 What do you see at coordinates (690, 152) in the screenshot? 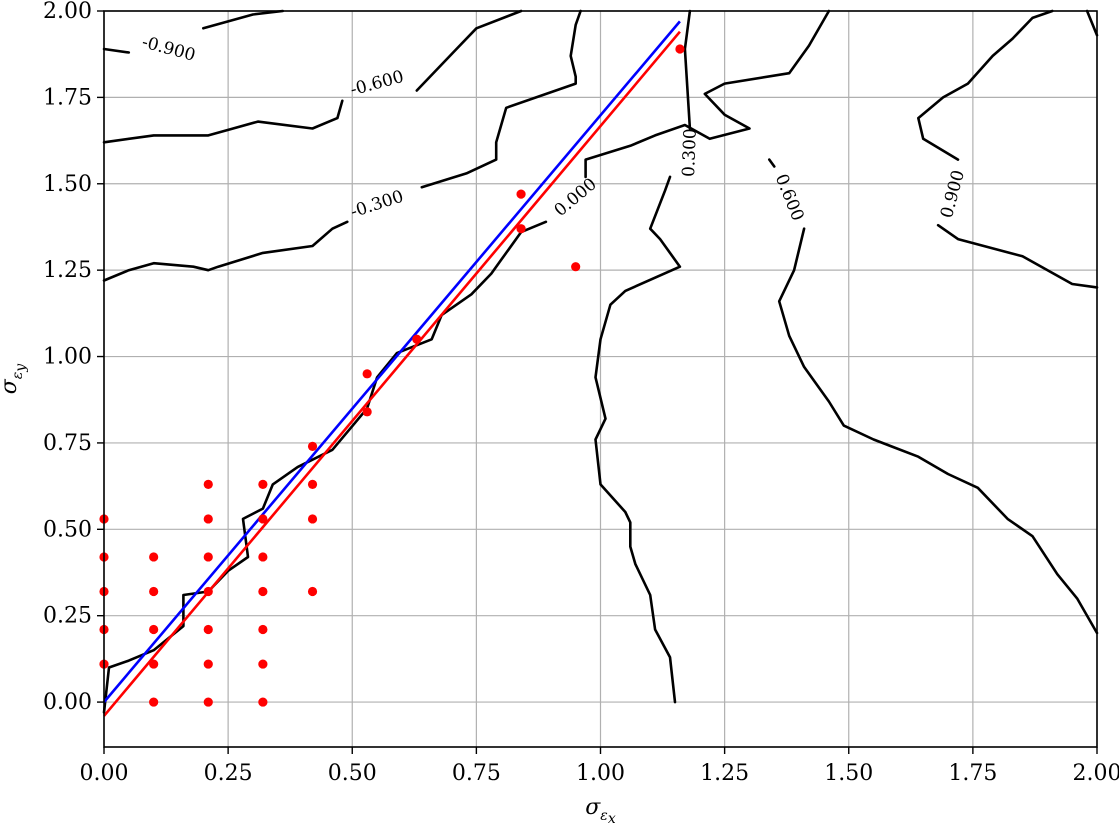
I see `contour-label: 0.300` at bounding box center [690, 152].